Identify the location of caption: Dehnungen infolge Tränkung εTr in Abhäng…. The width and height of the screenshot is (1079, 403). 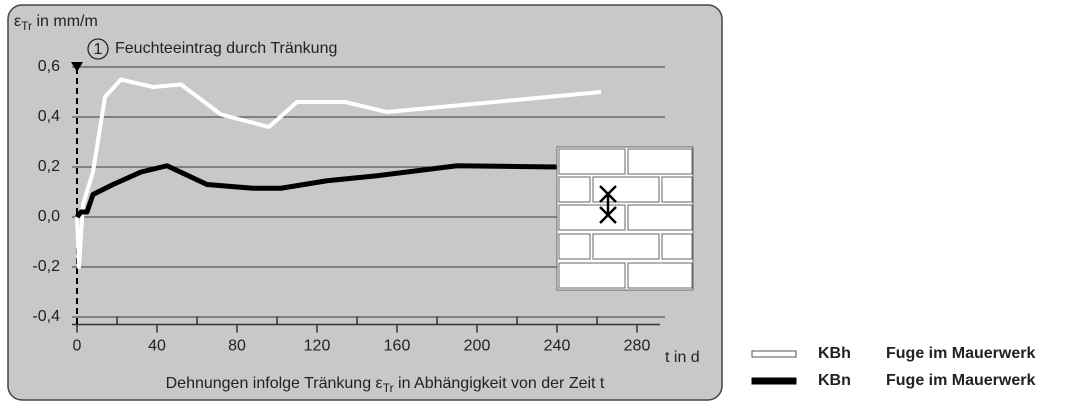
(385, 385).